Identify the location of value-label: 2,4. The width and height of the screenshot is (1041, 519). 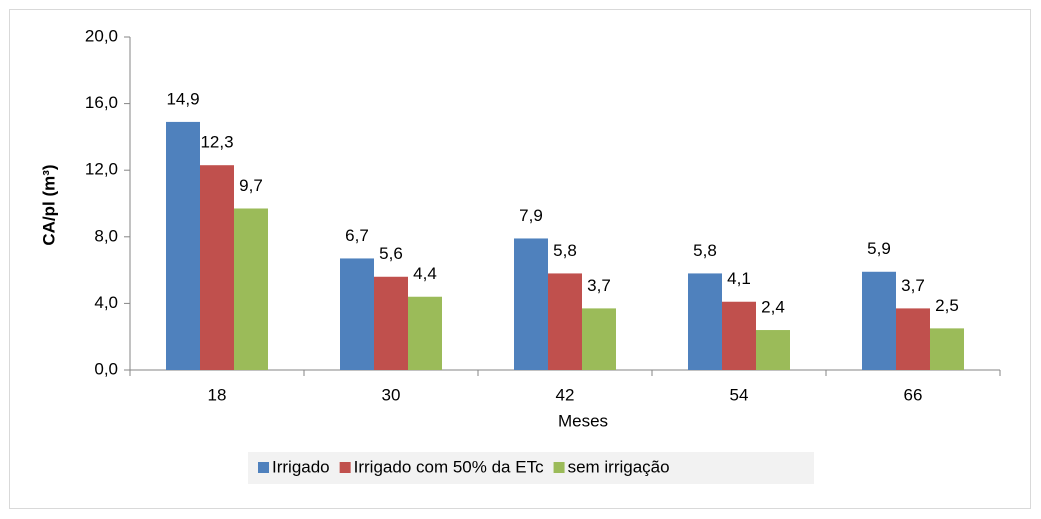
(773, 307).